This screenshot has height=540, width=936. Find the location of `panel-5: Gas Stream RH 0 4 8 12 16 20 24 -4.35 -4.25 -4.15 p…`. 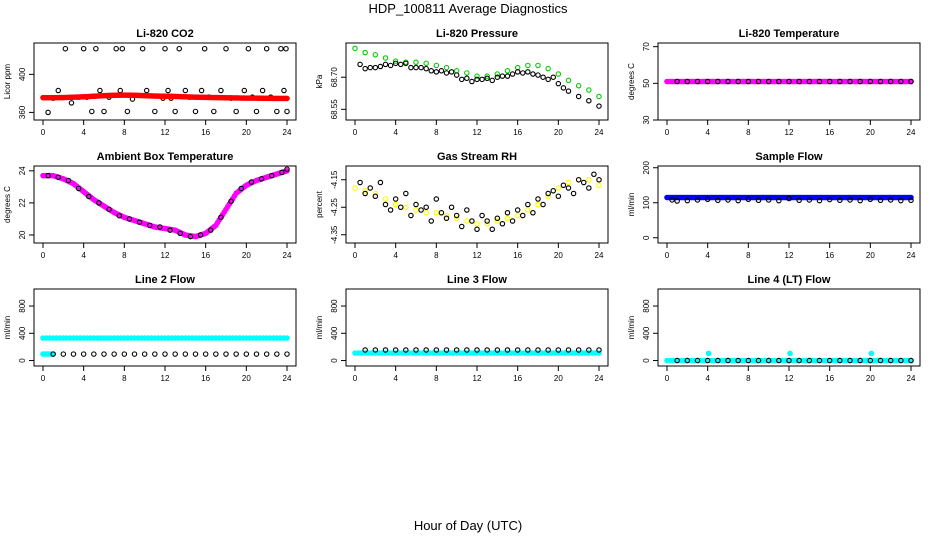

panel-5: Gas Stream RH 0 4 8 12 16 20 24 -4.35 -4.25 -4.15 p… is located at coordinates (462, 205).